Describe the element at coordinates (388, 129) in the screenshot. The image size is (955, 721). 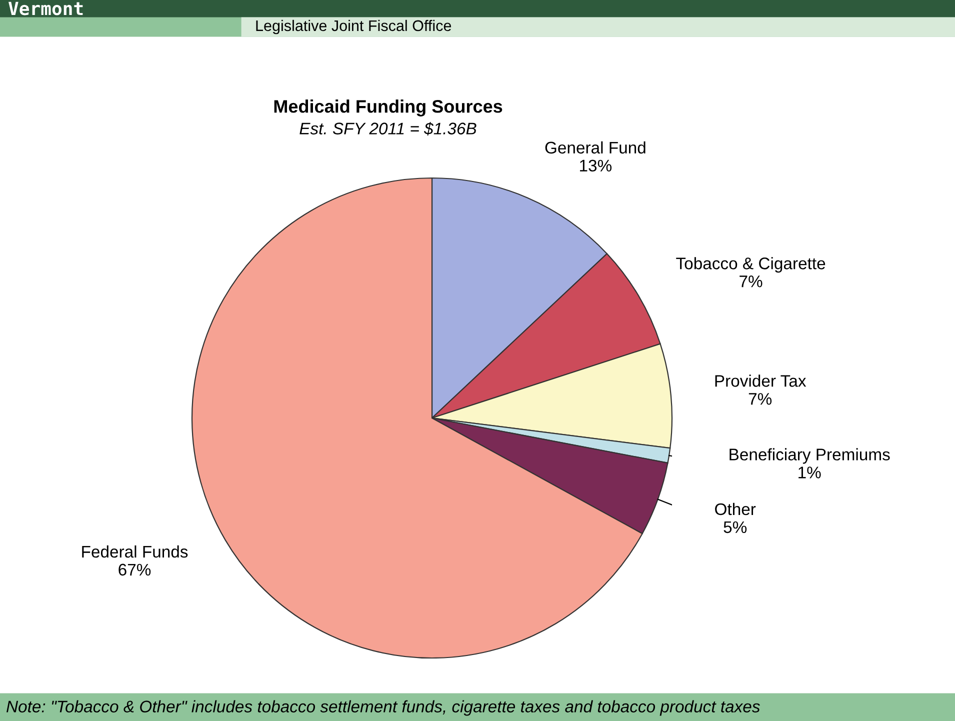
I see `chart-subtitle: Est. SFY 2011 = $1.36B` at that location.